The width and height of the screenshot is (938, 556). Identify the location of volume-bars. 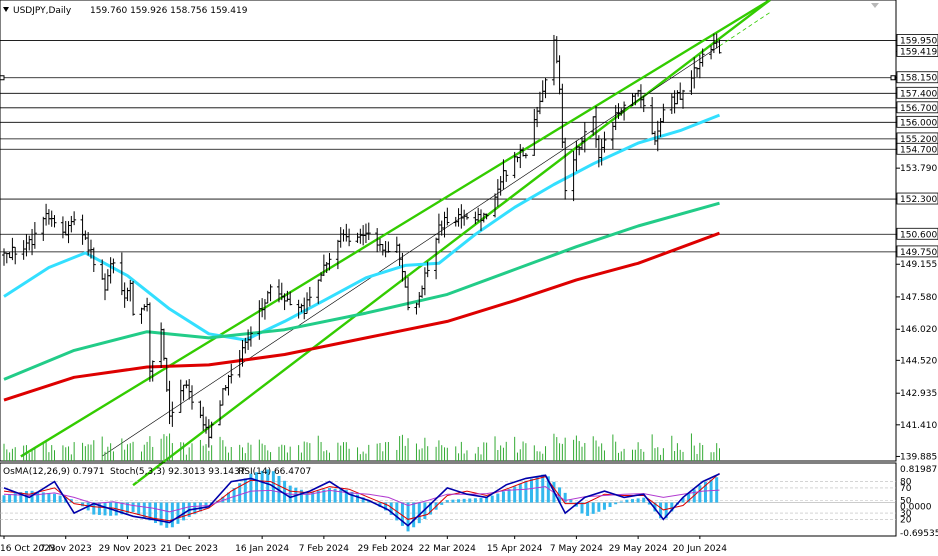
(361, 447).